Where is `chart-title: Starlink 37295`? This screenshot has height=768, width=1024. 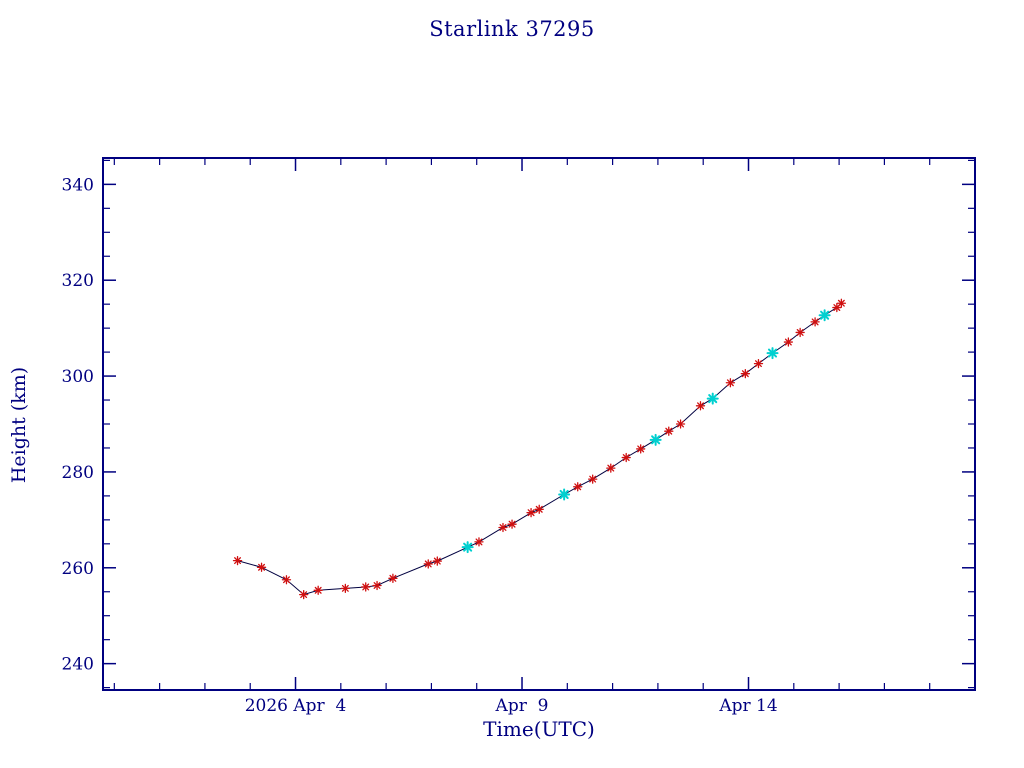 chart-title: Starlink 37295 is located at coordinates (512, 29).